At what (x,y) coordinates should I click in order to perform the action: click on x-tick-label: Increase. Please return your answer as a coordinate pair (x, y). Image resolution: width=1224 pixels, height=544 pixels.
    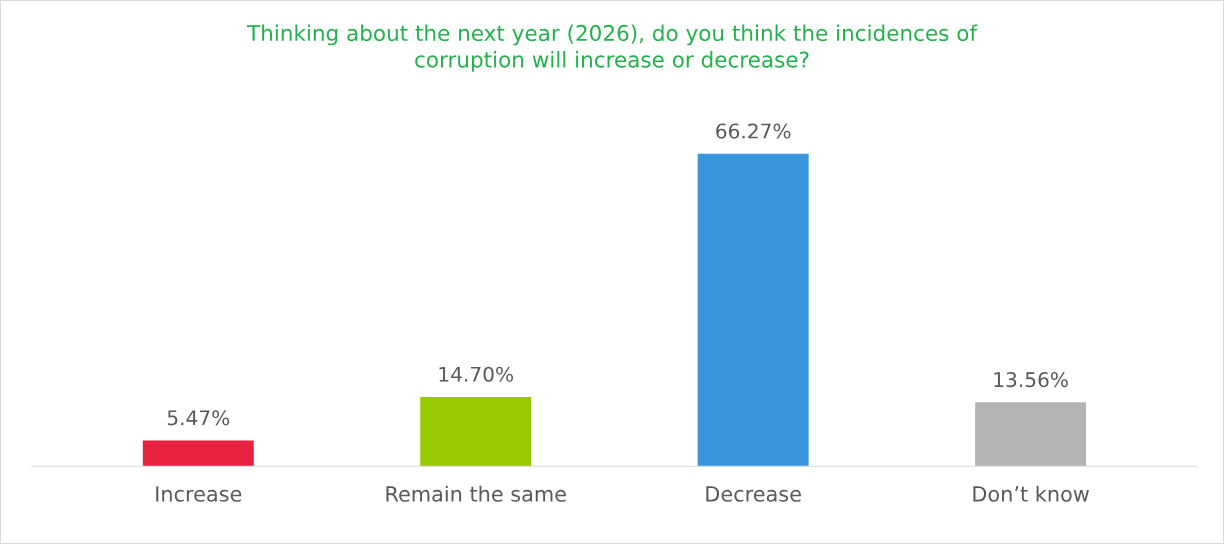
    Looking at the image, I should click on (199, 494).